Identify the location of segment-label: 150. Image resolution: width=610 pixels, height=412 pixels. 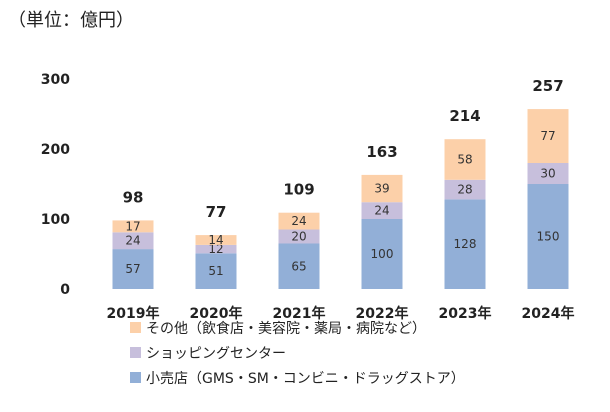
(548, 237).